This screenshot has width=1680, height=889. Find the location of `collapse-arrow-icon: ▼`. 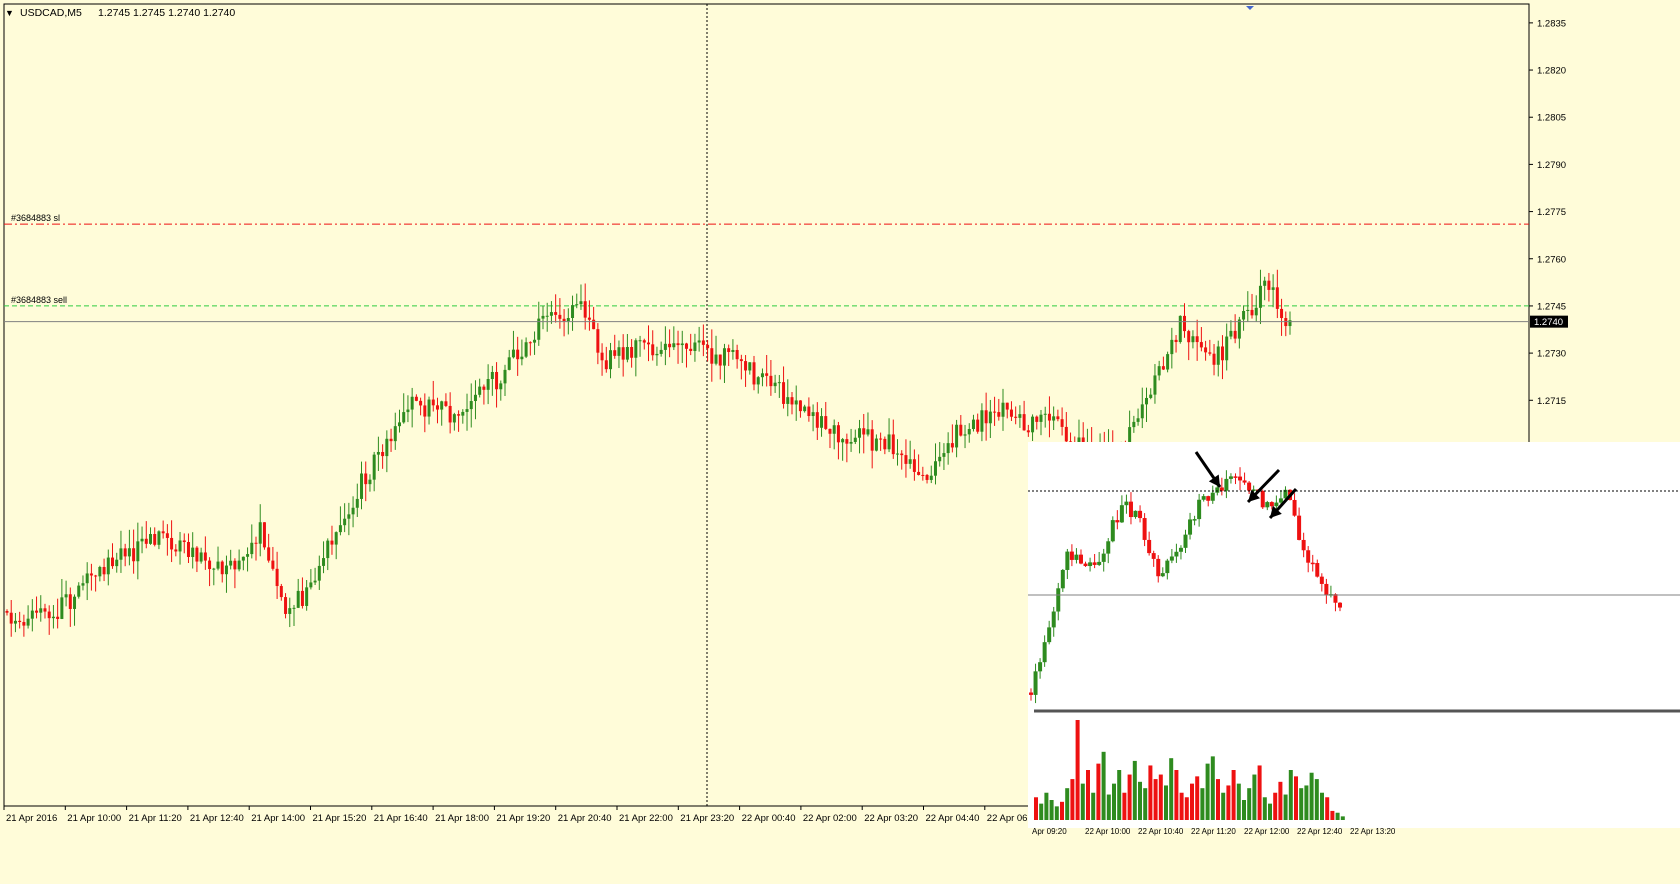

collapse-arrow-icon: ▼ is located at coordinates (9, 13).